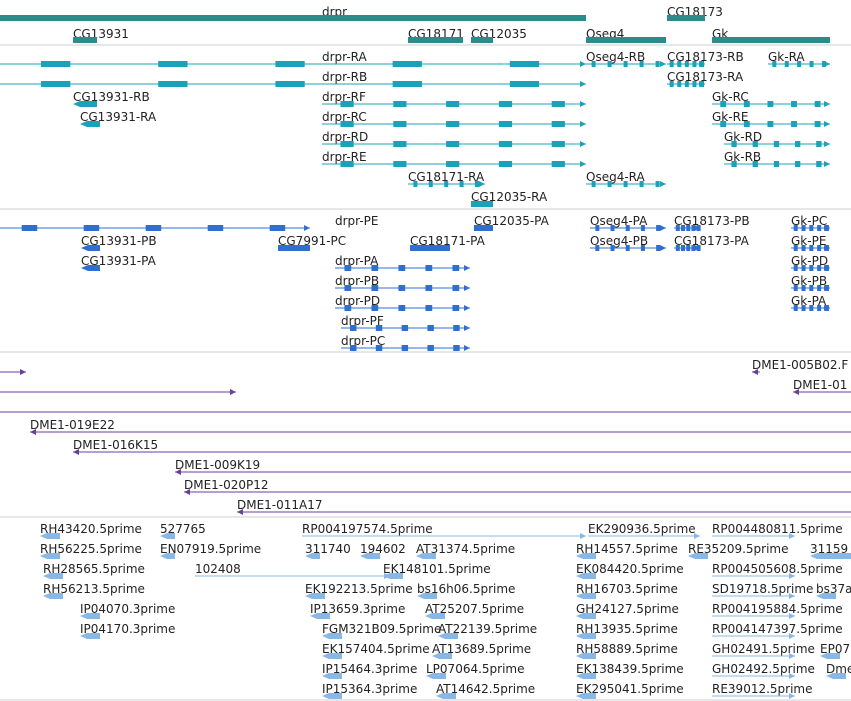  Describe the element at coordinates (381, 630) in the screenshot. I see `feature-fgm321b09-5prime: FGM321B09.5prime` at that location.